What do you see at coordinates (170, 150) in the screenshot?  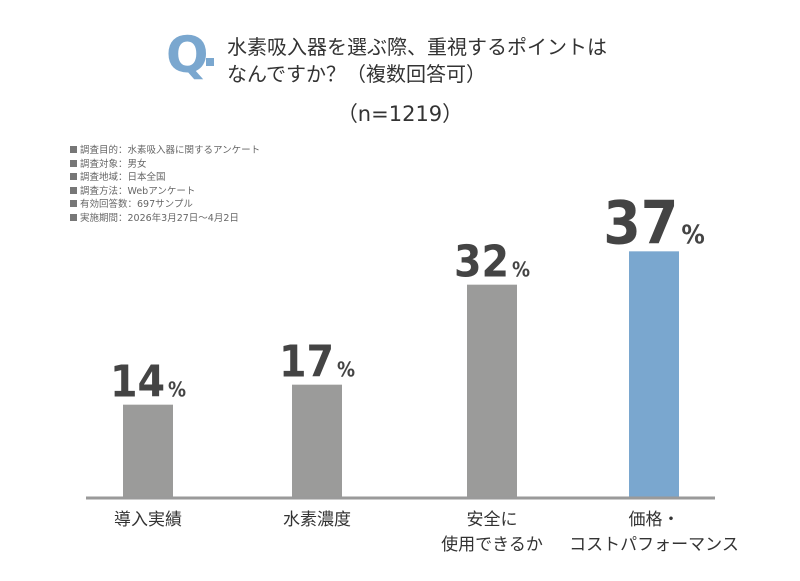 I see `survey-note-text: 調査目的：水素吸入器に関するアンケート` at bounding box center [170, 150].